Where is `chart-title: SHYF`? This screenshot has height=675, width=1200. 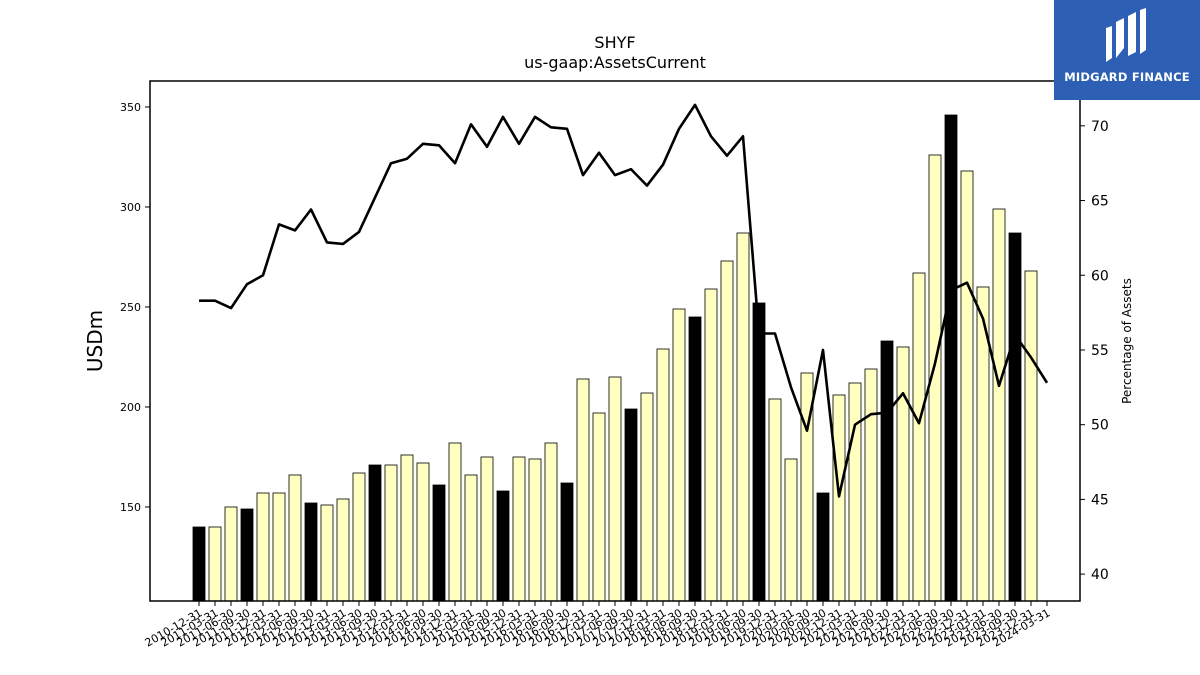
chart-title: SHYF is located at coordinates (614, 42).